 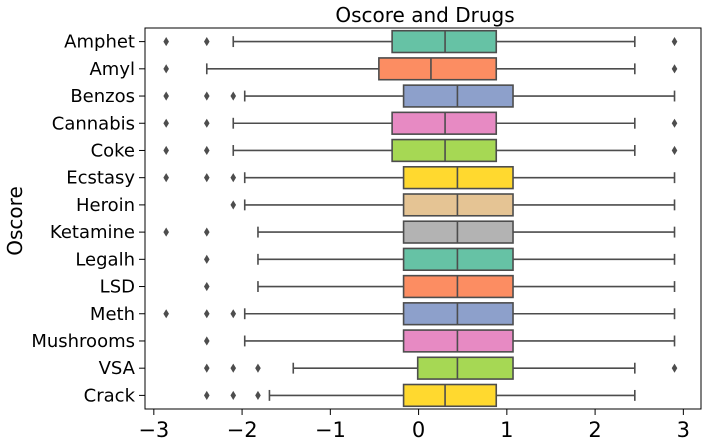 I want to click on box-group-amyl, so click(x=420, y=69).